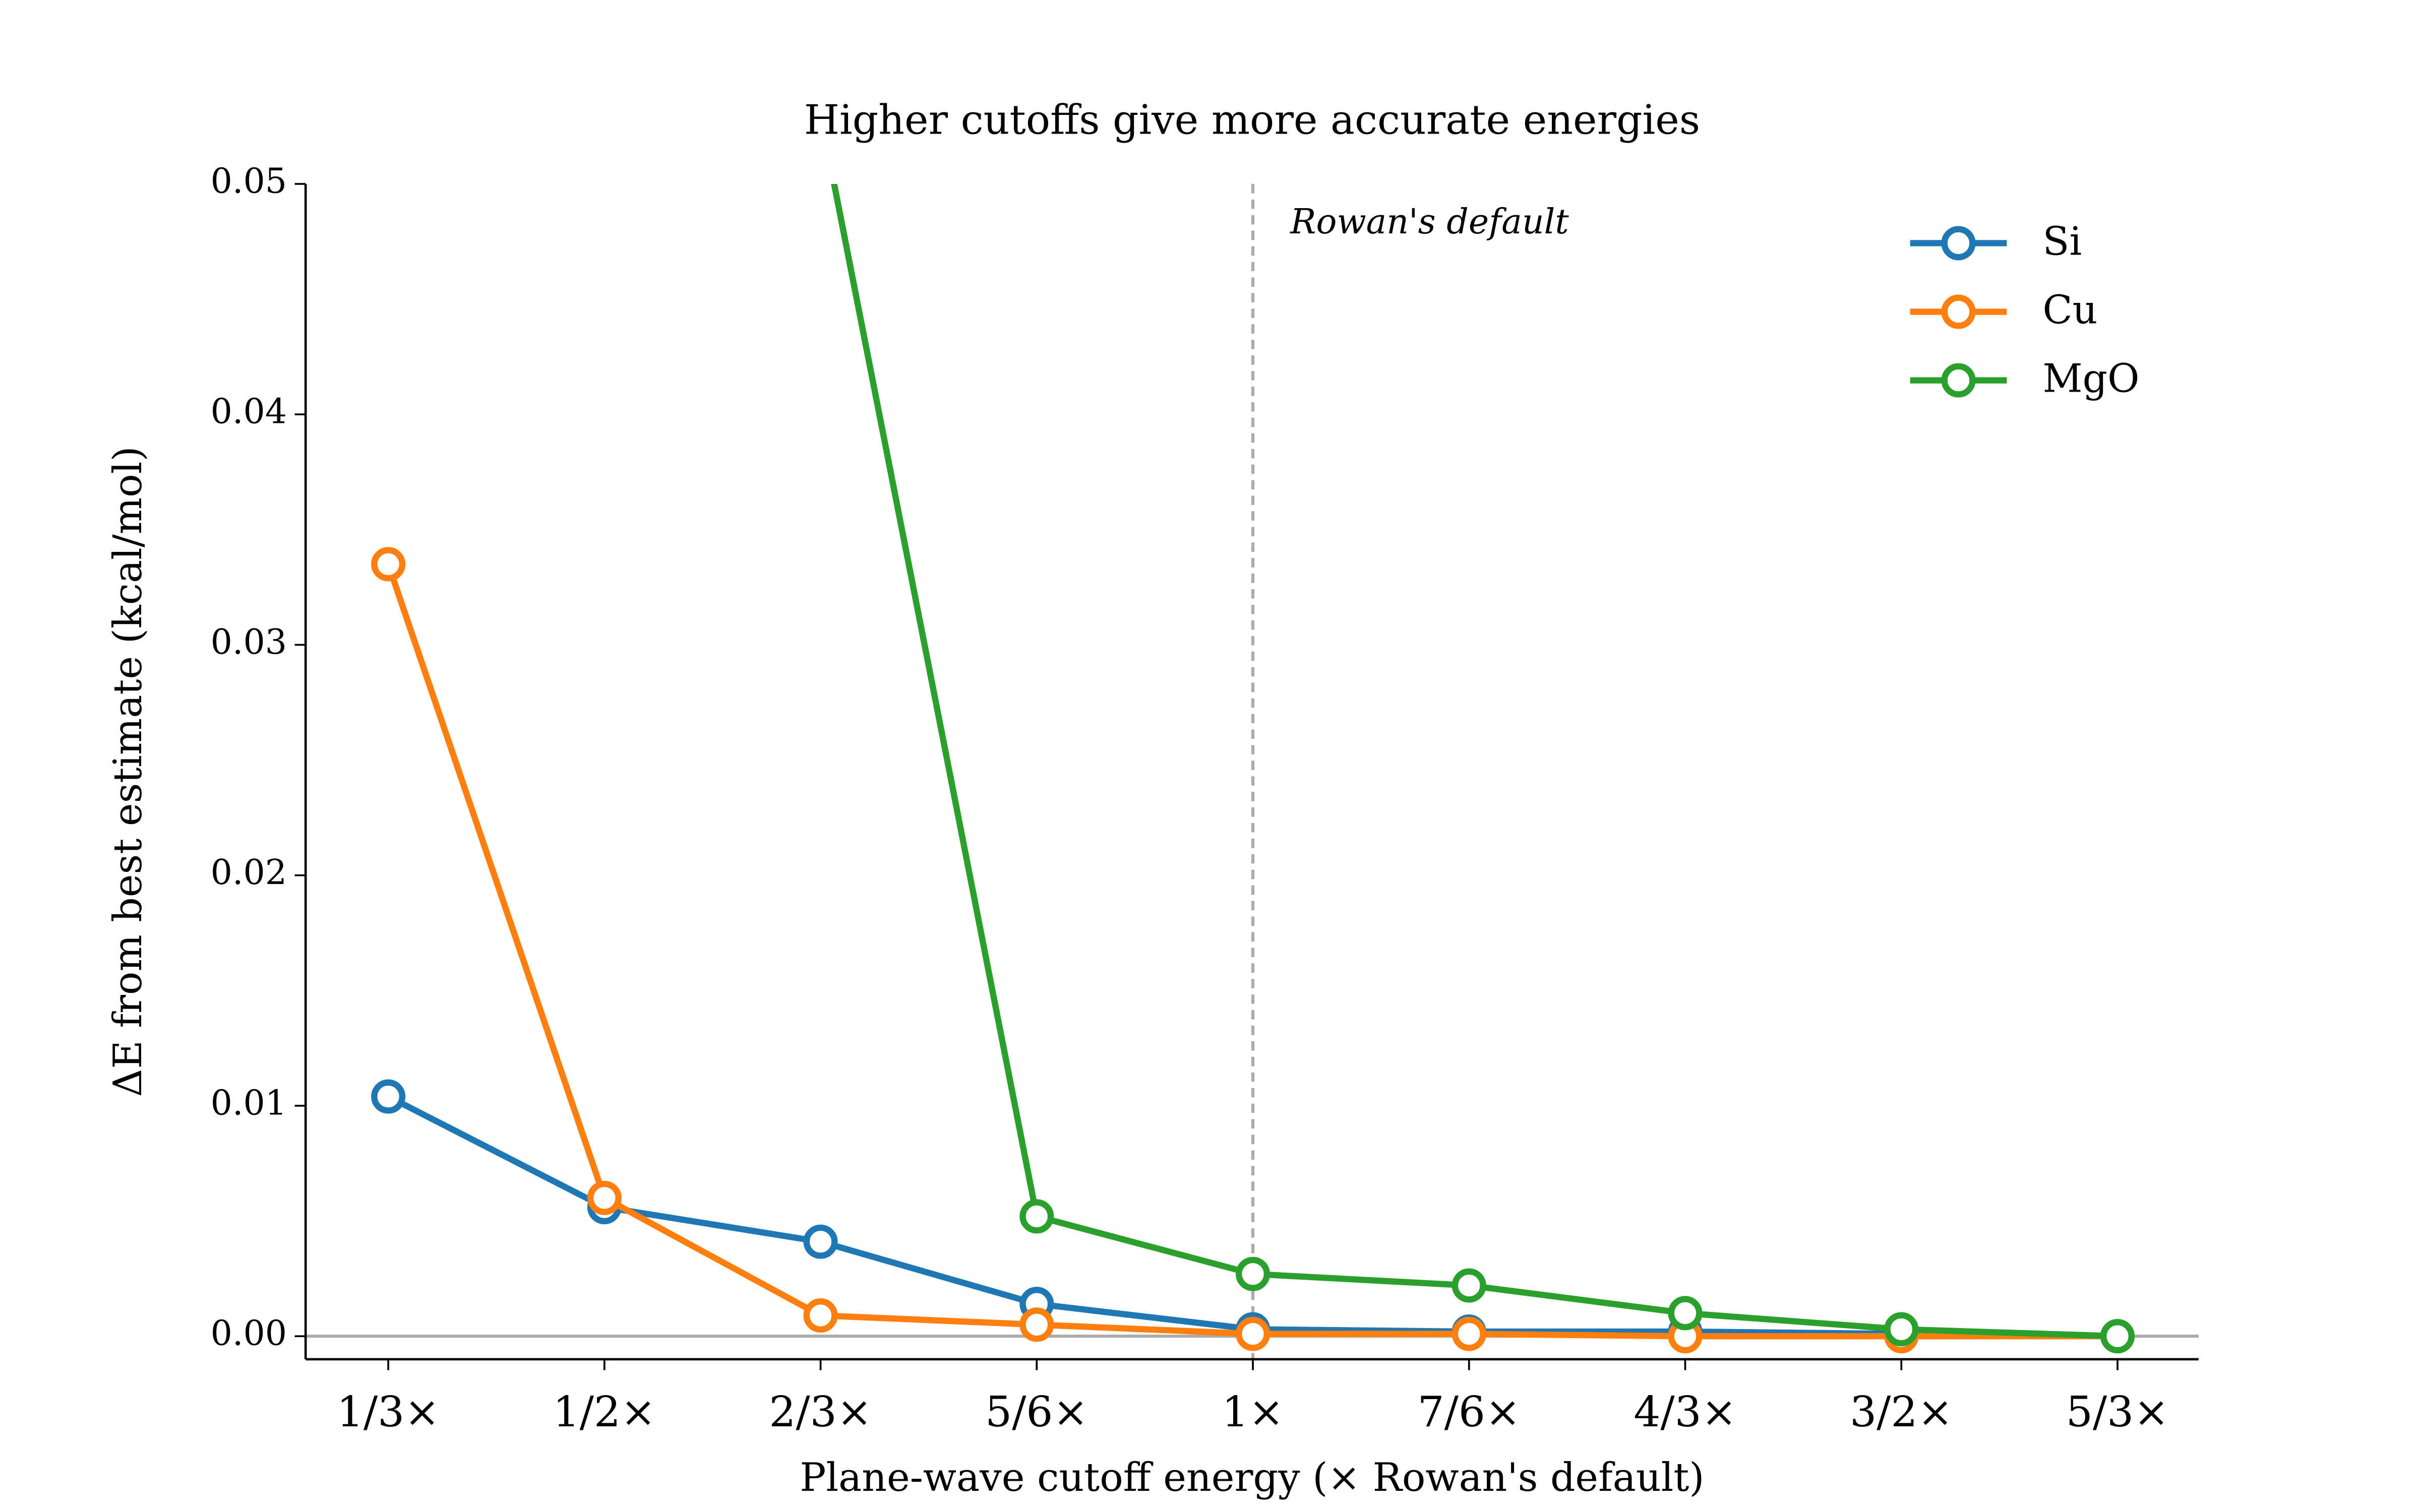 This screenshot has height=1512, width=2420. I want to click on y-tick-label: 0.04, so click(249, 412).